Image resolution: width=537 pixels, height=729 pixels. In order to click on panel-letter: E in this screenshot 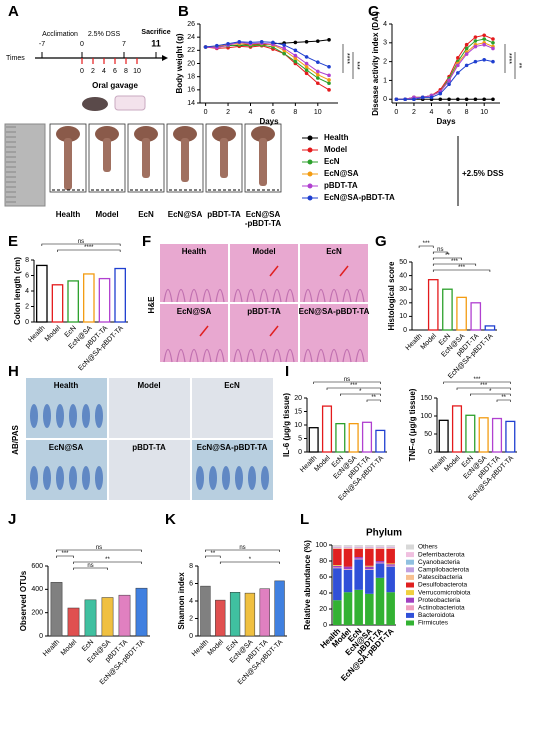, I will do `click(13, 241)`.